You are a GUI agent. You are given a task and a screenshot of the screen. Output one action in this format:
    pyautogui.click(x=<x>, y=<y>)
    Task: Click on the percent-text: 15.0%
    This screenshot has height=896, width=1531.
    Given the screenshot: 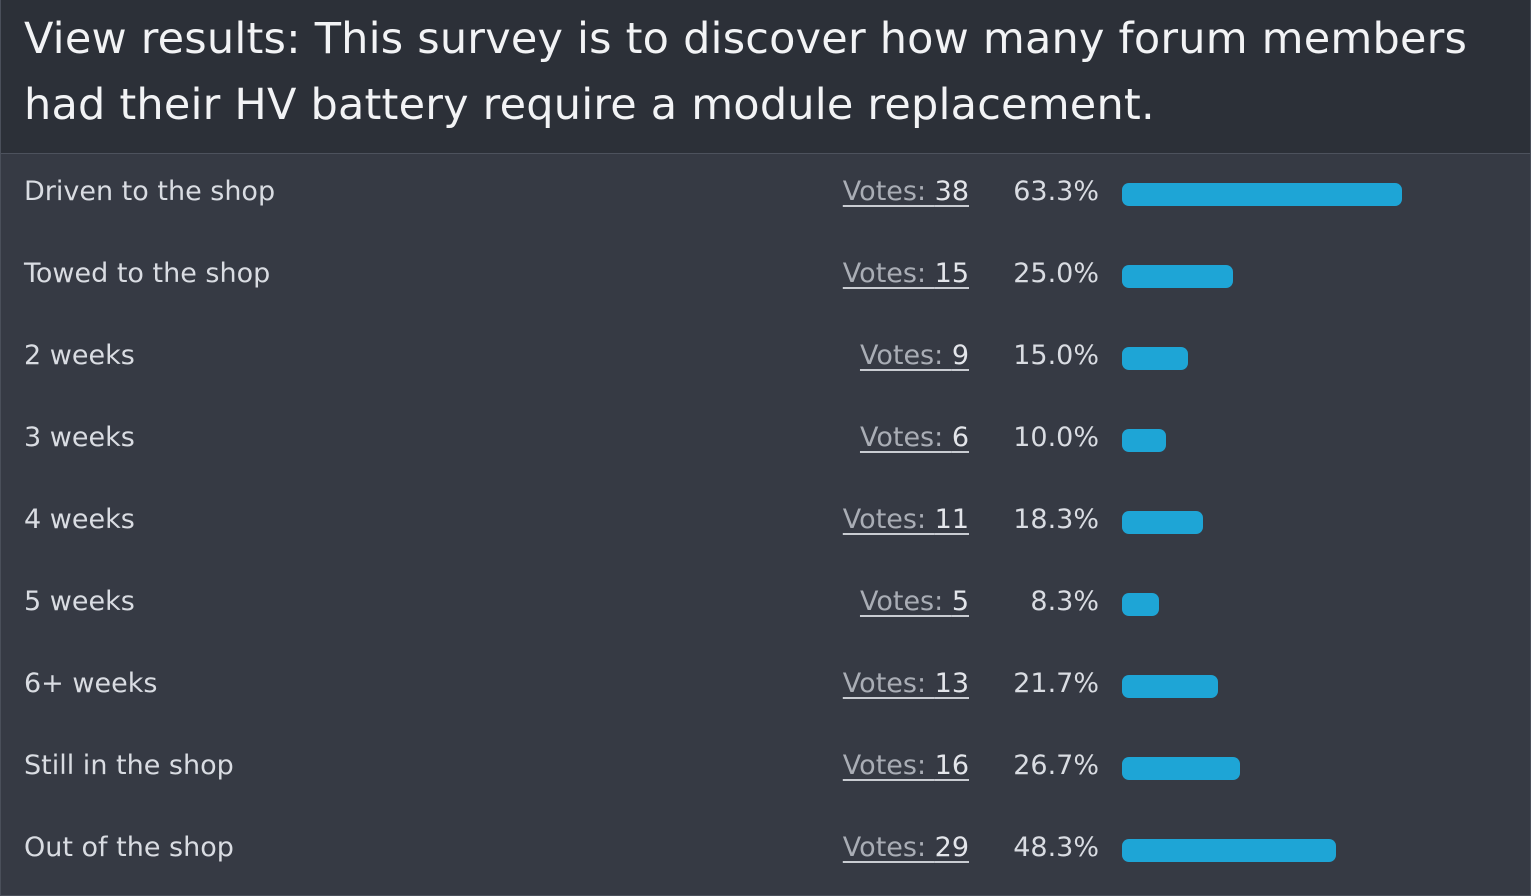 What is the action you would take?
    pyautogui.click(x=1056, y=355)
    